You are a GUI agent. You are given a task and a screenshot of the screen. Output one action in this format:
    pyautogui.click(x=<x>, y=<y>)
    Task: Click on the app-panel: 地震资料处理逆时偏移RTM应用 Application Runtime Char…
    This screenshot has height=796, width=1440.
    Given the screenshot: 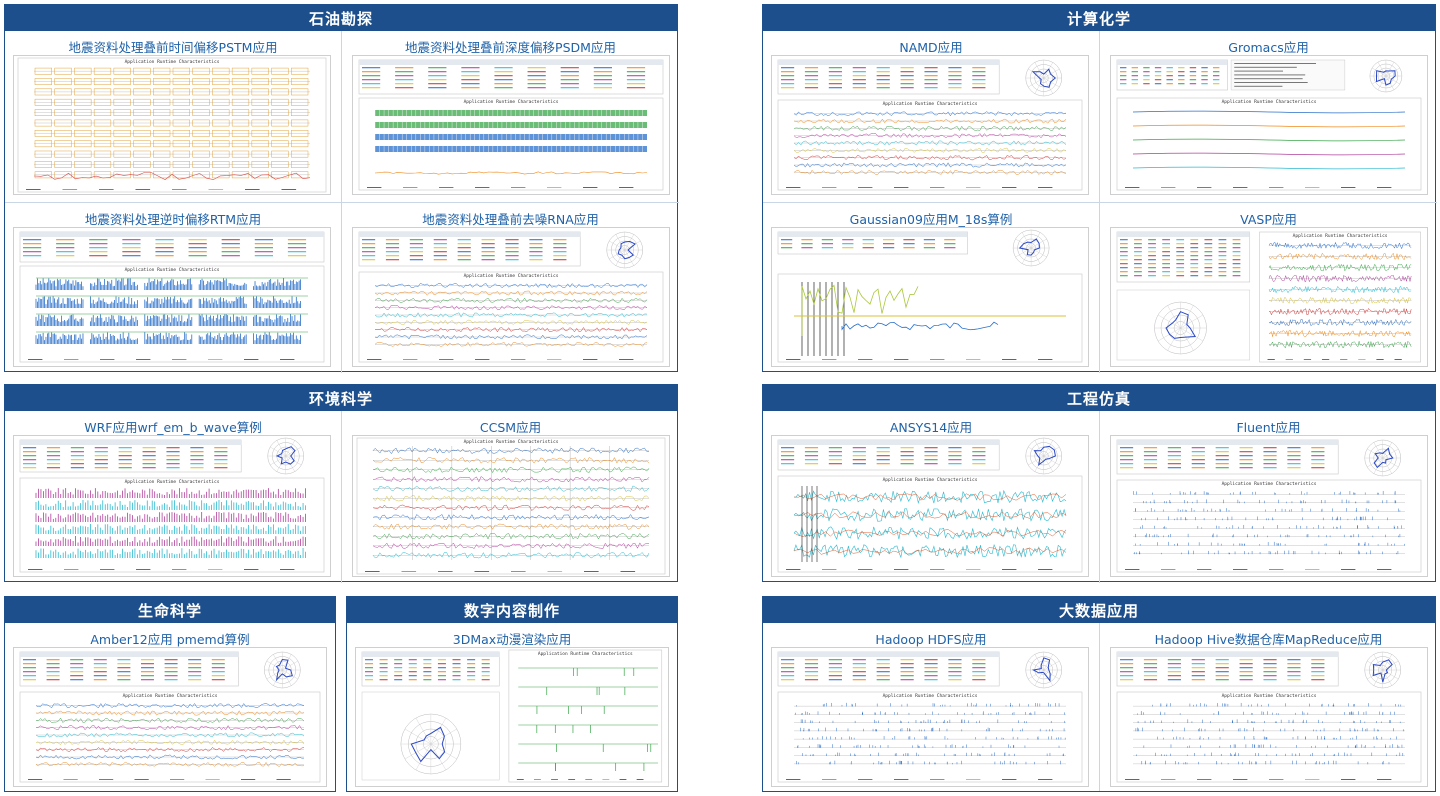 What is the action you would take?
    pyautogui.click(x=173, y=288)
    